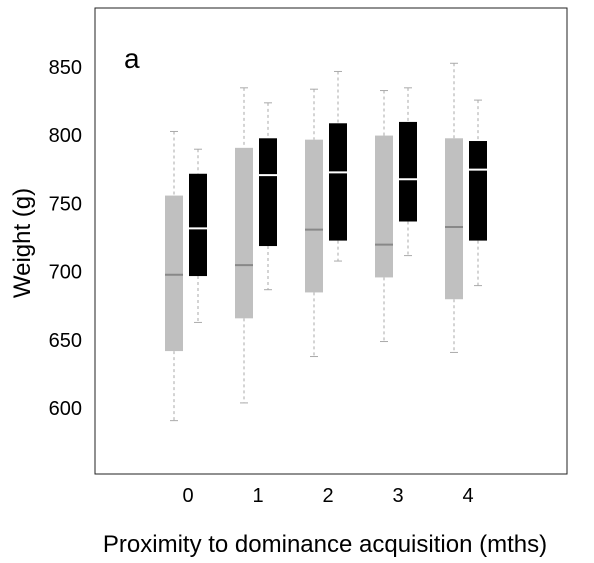 The image size is (594, 563). What do you see at coordinates (467, 496) in the screenshot?
I see `x-tick-label-4: 4` at bounding box center [467, 496].